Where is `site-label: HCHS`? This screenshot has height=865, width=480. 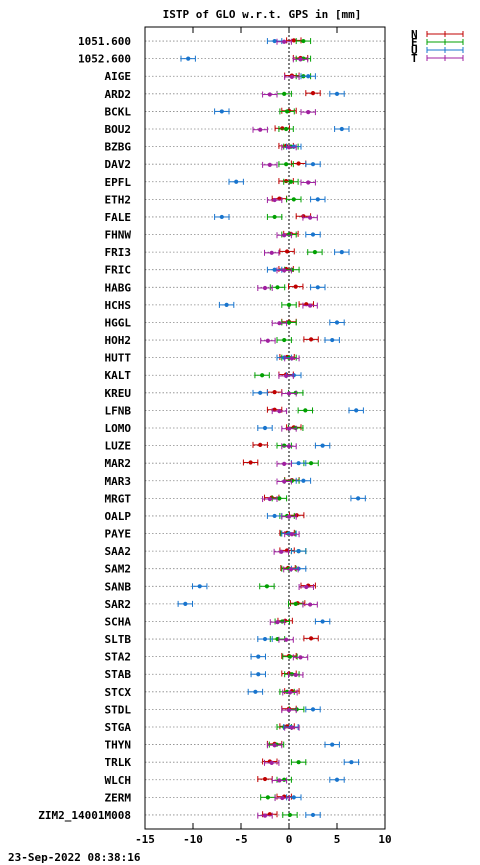
site-label: HCHS is located at coordinates (118, 305).